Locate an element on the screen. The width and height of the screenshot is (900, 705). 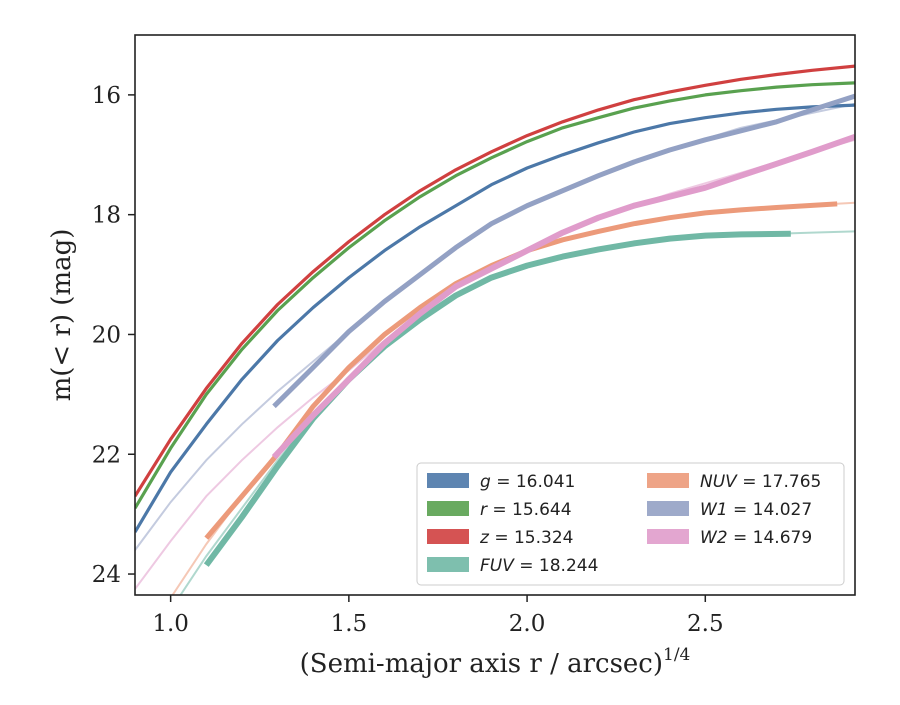
legend-label-fuv: FUV = 18.244 is located at coordinates (539, 566).